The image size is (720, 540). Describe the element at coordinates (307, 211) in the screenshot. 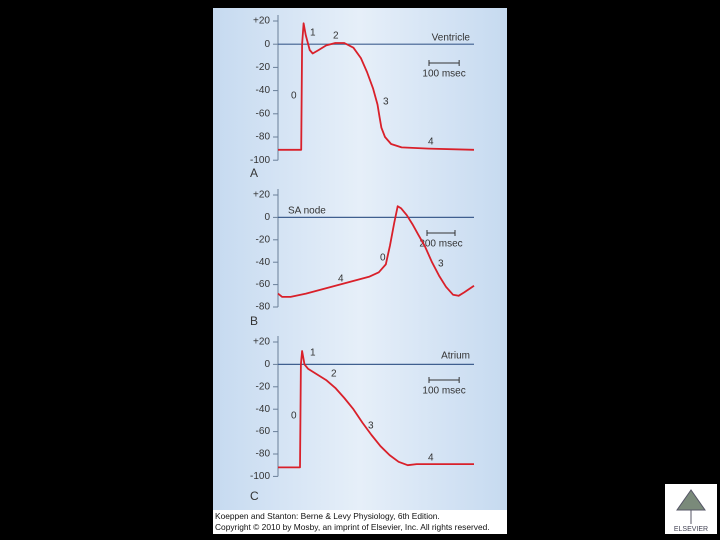

I see `panel-title: SA node` at that location.